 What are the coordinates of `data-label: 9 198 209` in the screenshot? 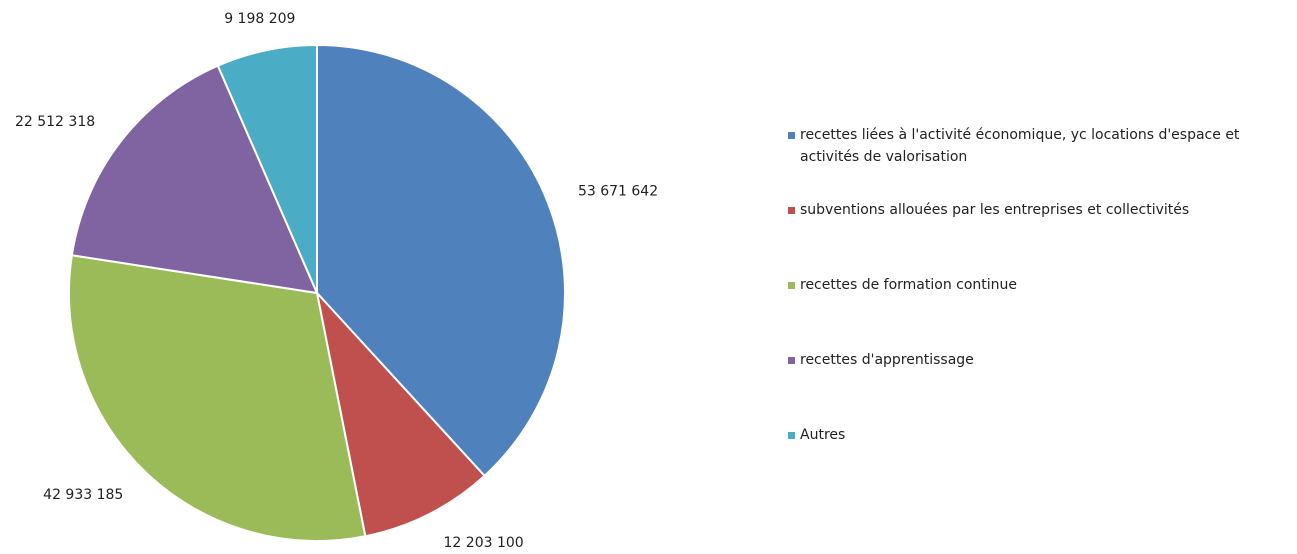 It's located at (259, 19).